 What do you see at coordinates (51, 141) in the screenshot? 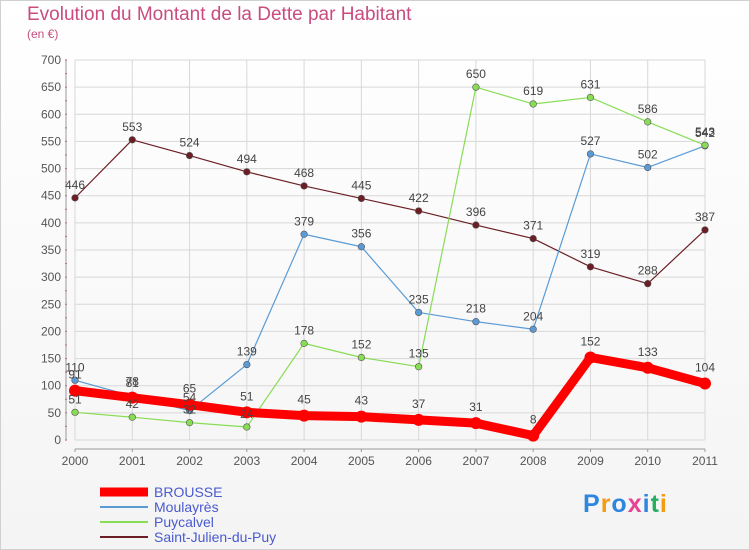
I see `y-tick-label: 550` at bounding box center [51, 141].